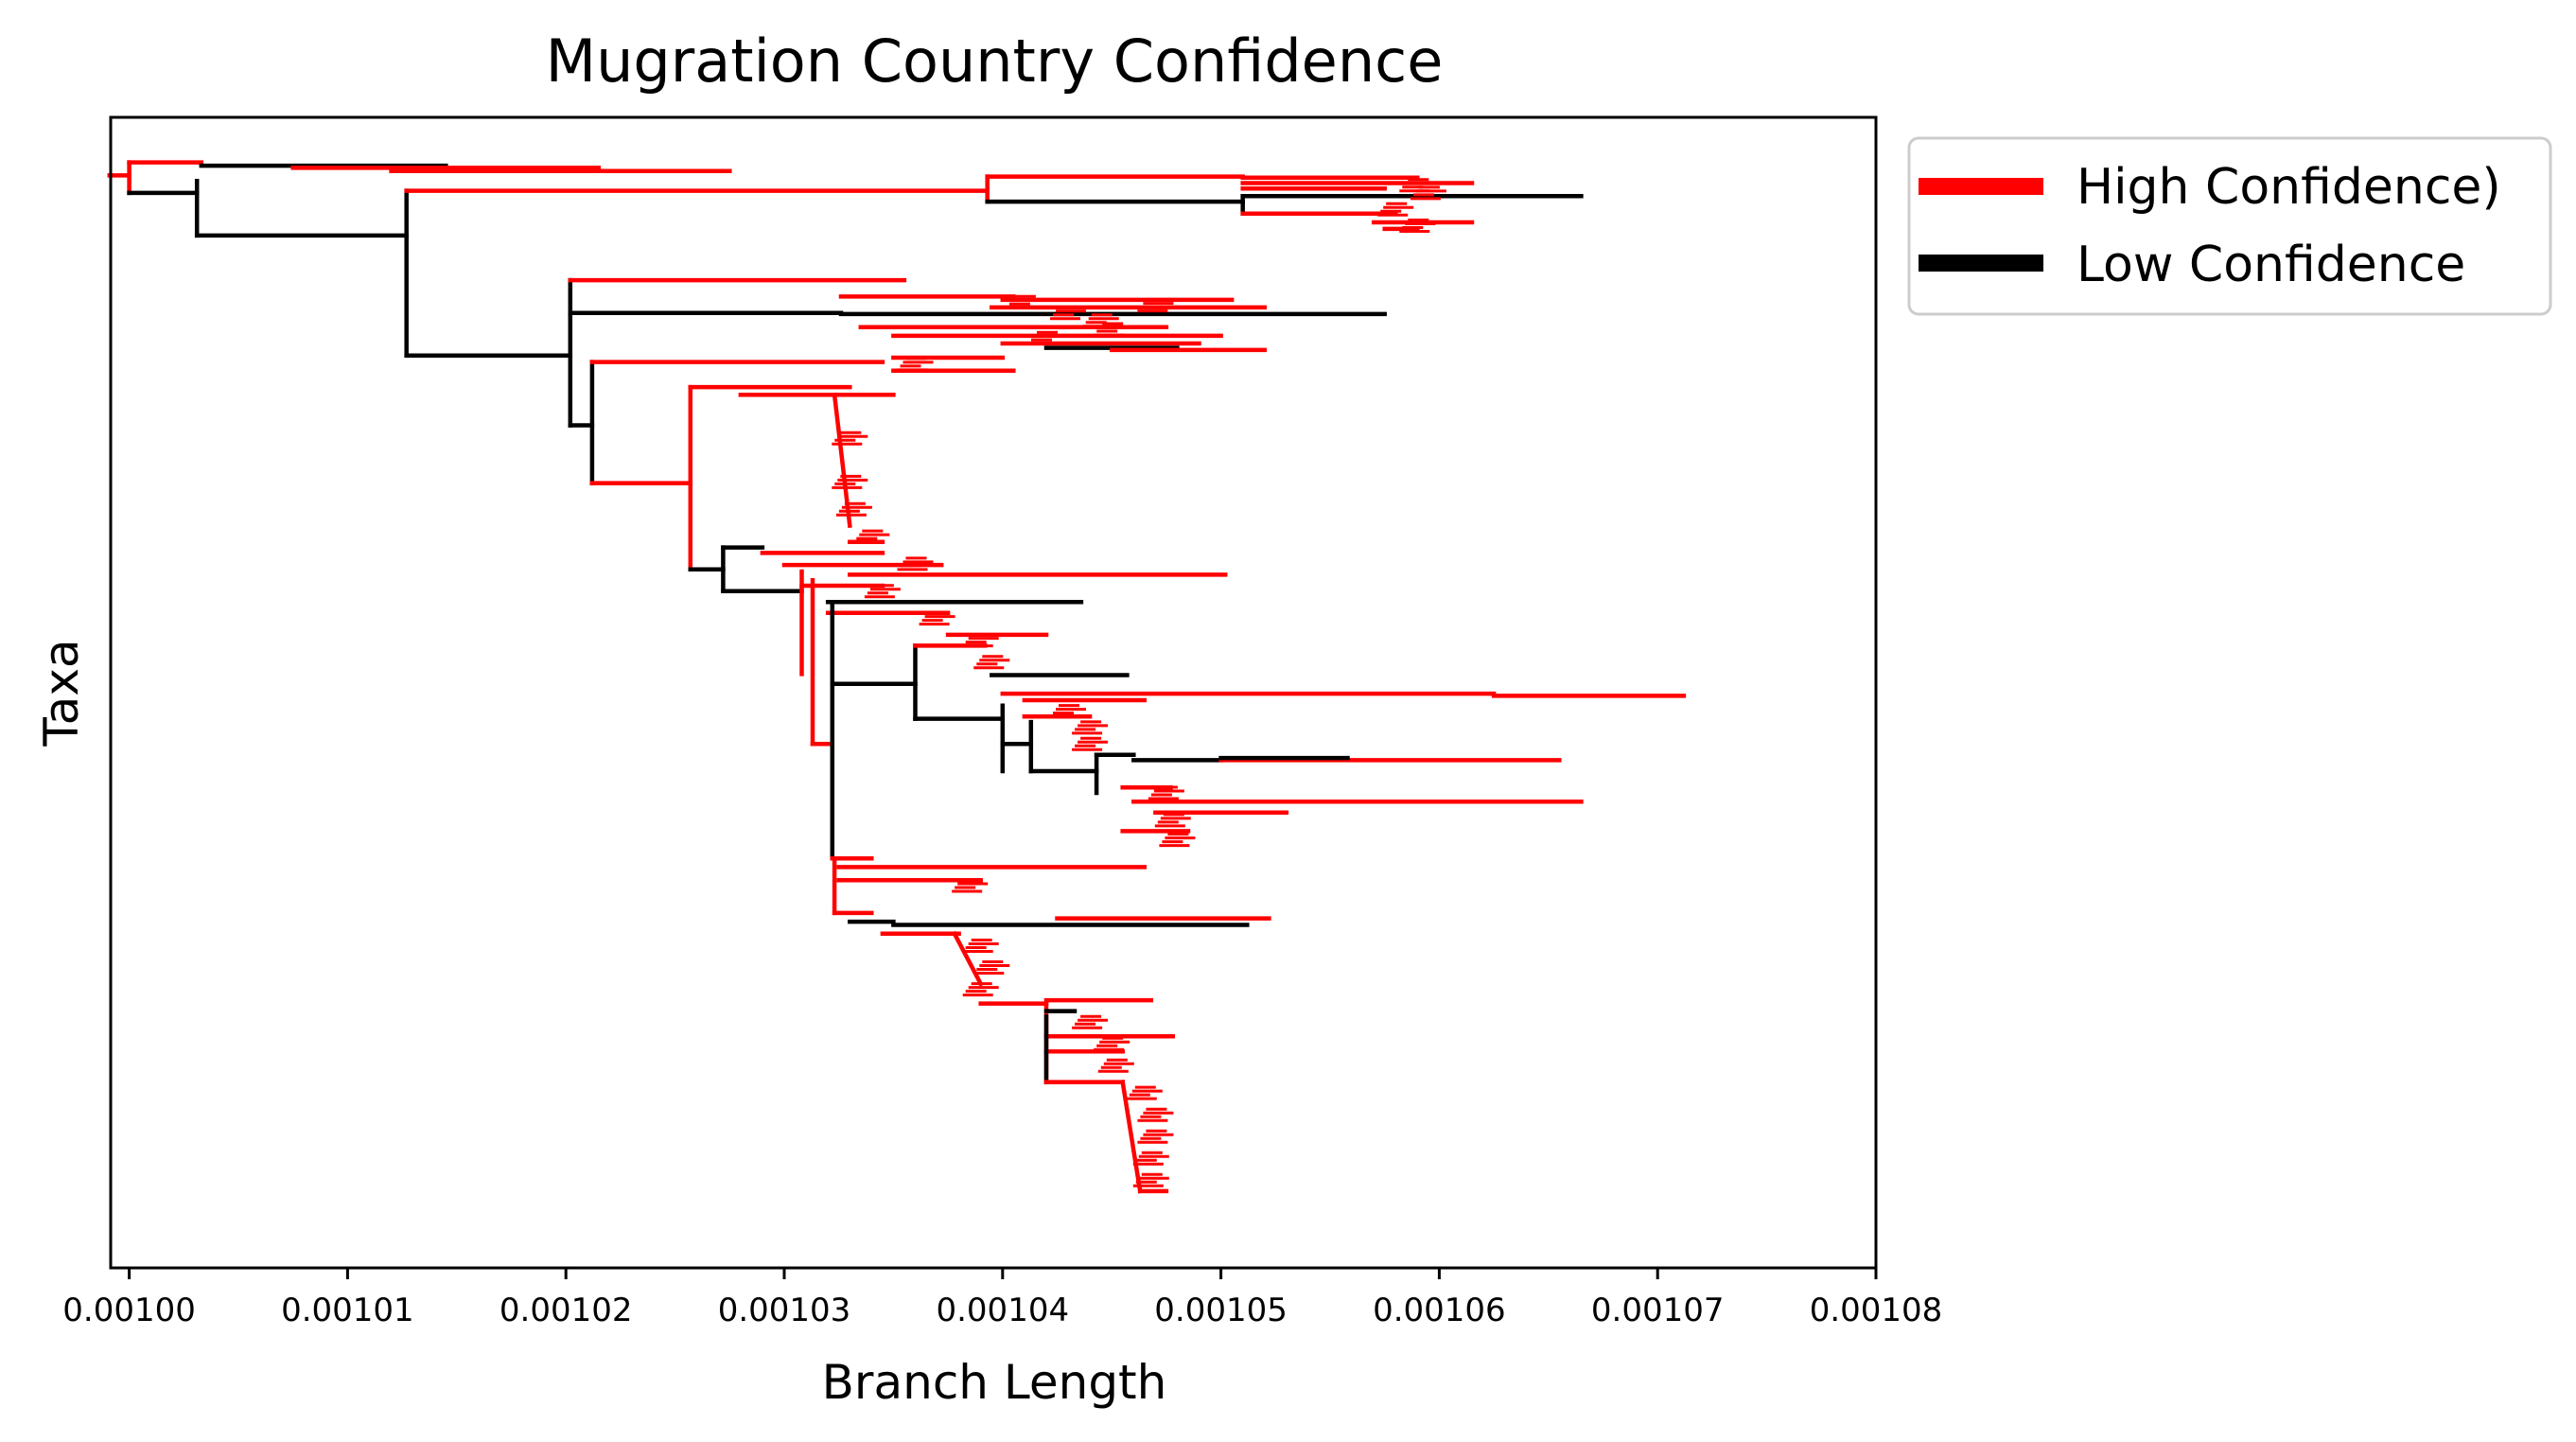 The image size is (2576, 1442). Describe the element at coordinates (348, 1310) in the screenshot. I see `x-tick-label: 0.00101` at that location.